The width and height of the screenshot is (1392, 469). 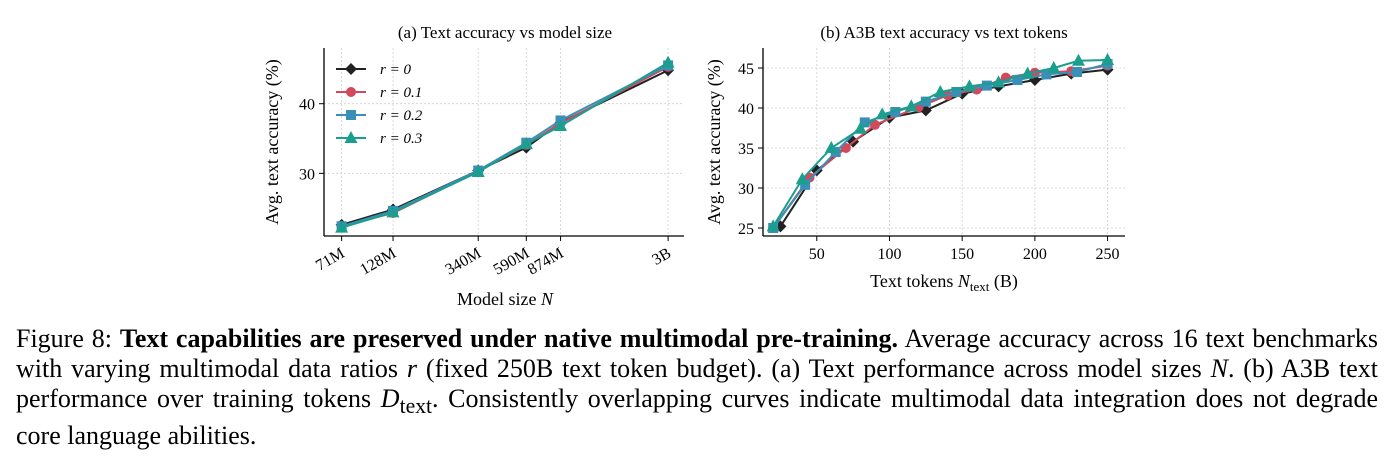 What do you see at coordinates (64, 338) in the screenshot?
I see `caption-label: Figure 8:` at bounding box center [64, 338].